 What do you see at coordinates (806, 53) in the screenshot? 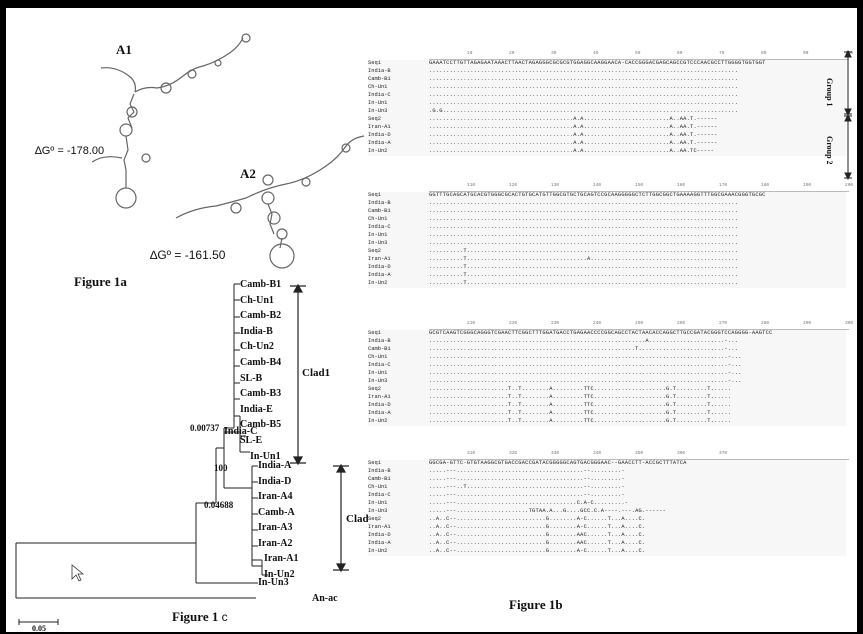
I see `ruler-tick-label: 90` at bounding box center [806, 53].